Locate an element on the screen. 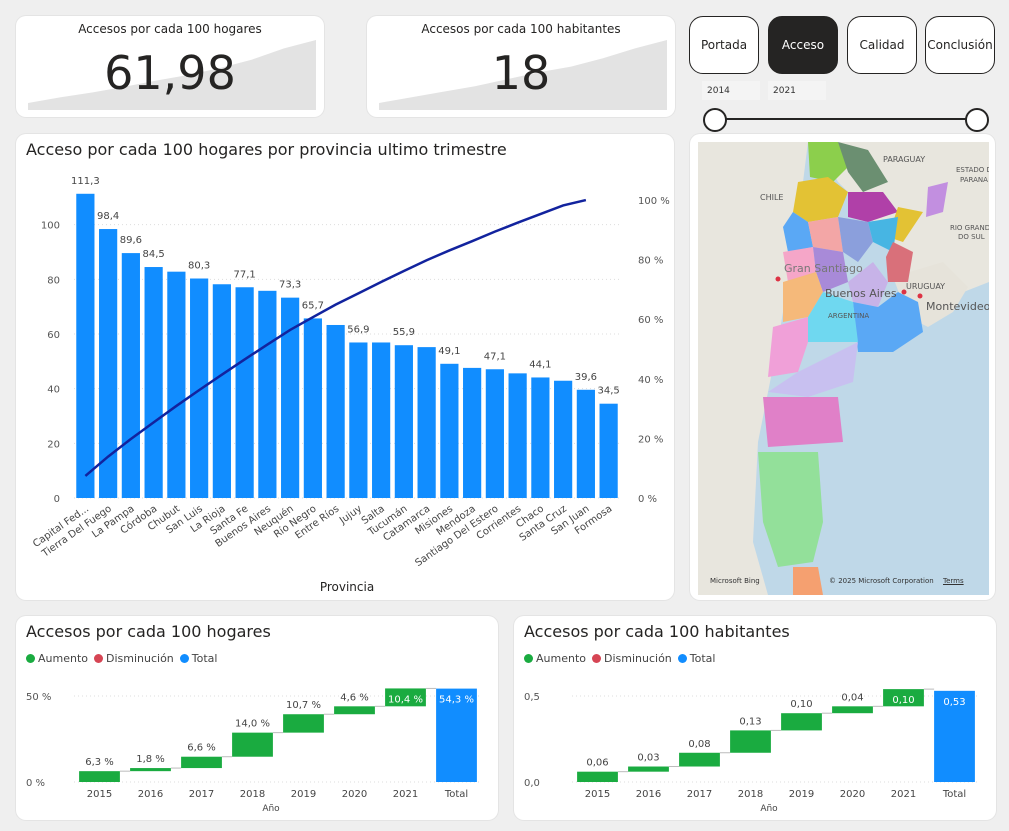 This screenshot has width=1009, height=831. kpi-value: 18 is located at coordinates (521, 73).